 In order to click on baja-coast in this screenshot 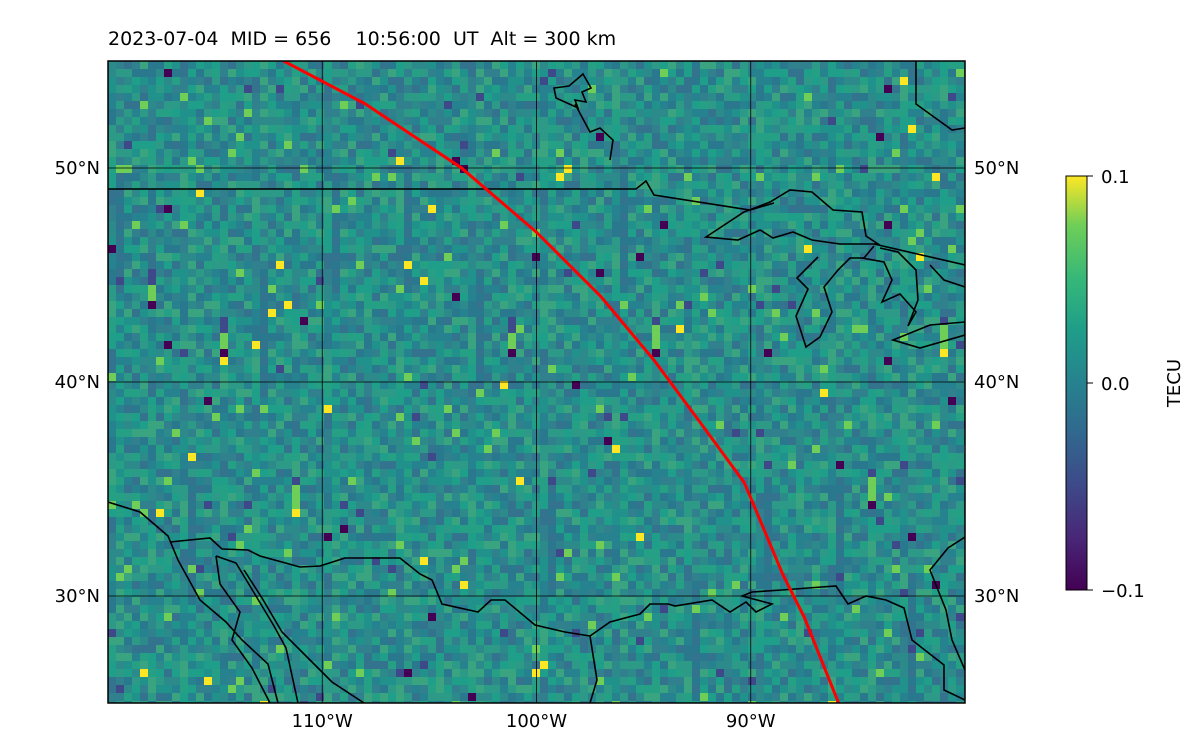, I will do `click(243, 629)`.